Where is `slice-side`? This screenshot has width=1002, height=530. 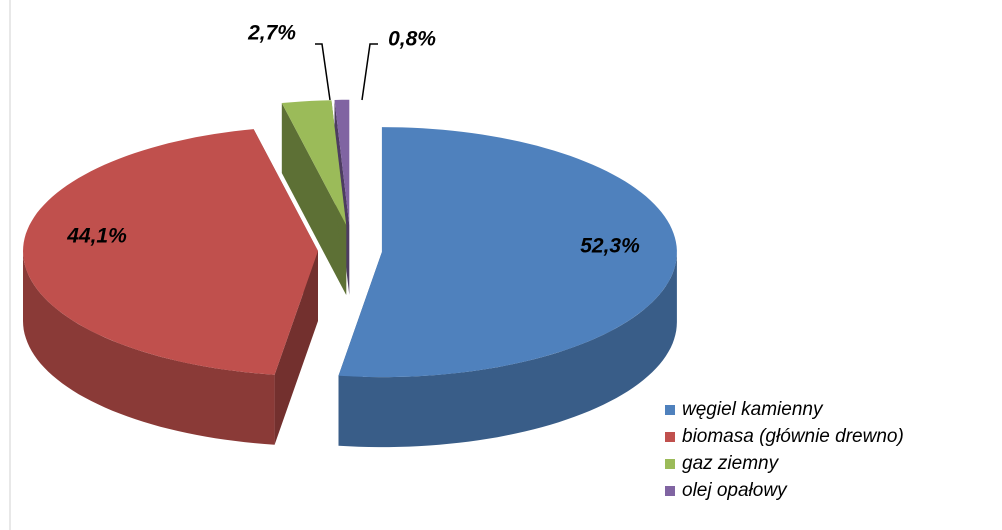
slice-side is located at coordinates (314, 199).